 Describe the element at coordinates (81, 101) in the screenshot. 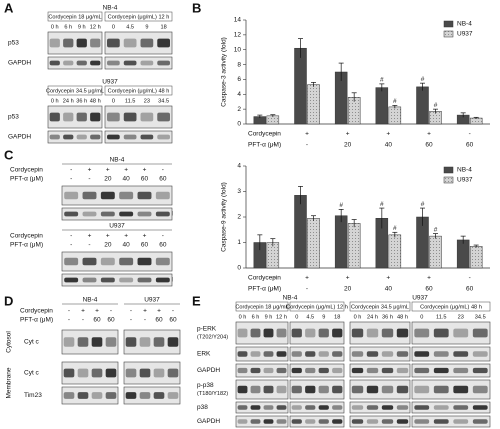

I see `lane-label: 36 h` at that location.